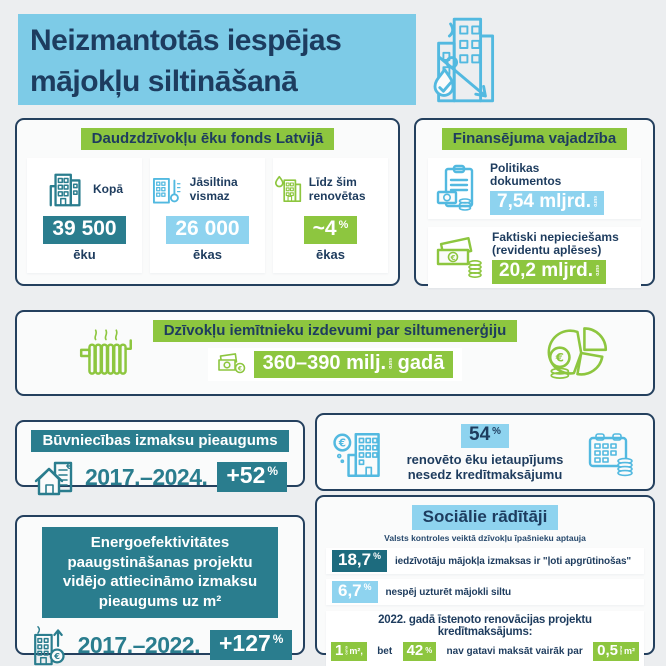 The image size is (666, 666). What do you see at coordinates (108, 189) in the screenshot?
I see `fund-card-label: Kopā` at bounding box center [108, 189].